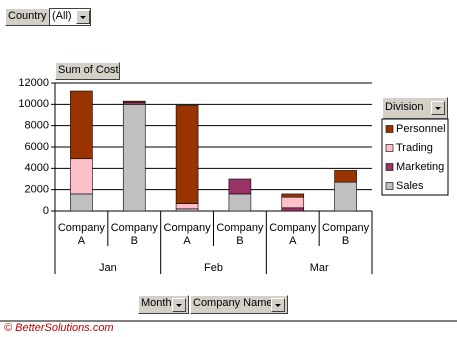  What do you see at coordinates (319, 268) in the screenshot?
I see `x-group-label: Mar` at bounding box center [319, 268].